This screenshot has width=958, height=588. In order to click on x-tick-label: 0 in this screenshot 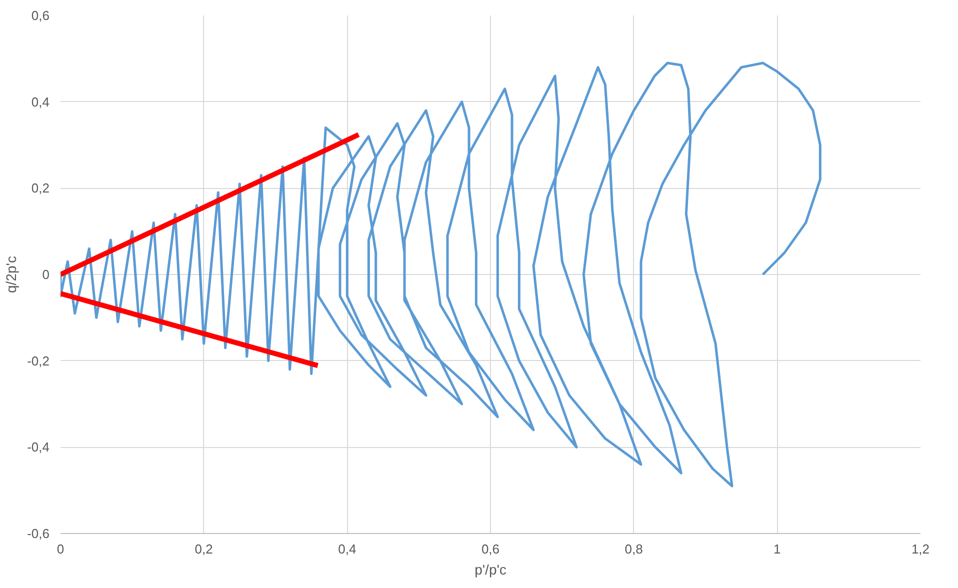, I will do `click(60, 549)`.